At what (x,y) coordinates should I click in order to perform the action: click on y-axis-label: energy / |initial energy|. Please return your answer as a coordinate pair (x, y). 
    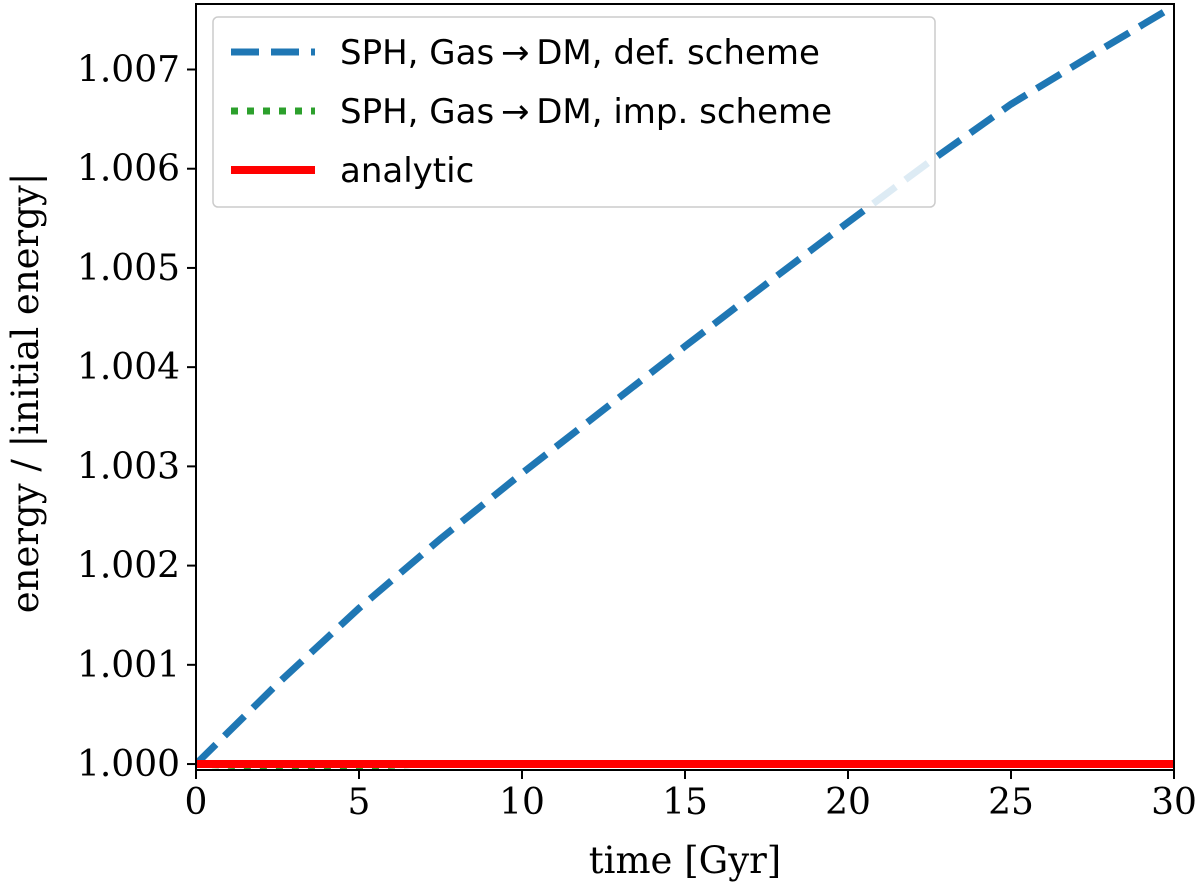
    Looking at the image, I should click on (25, 393).